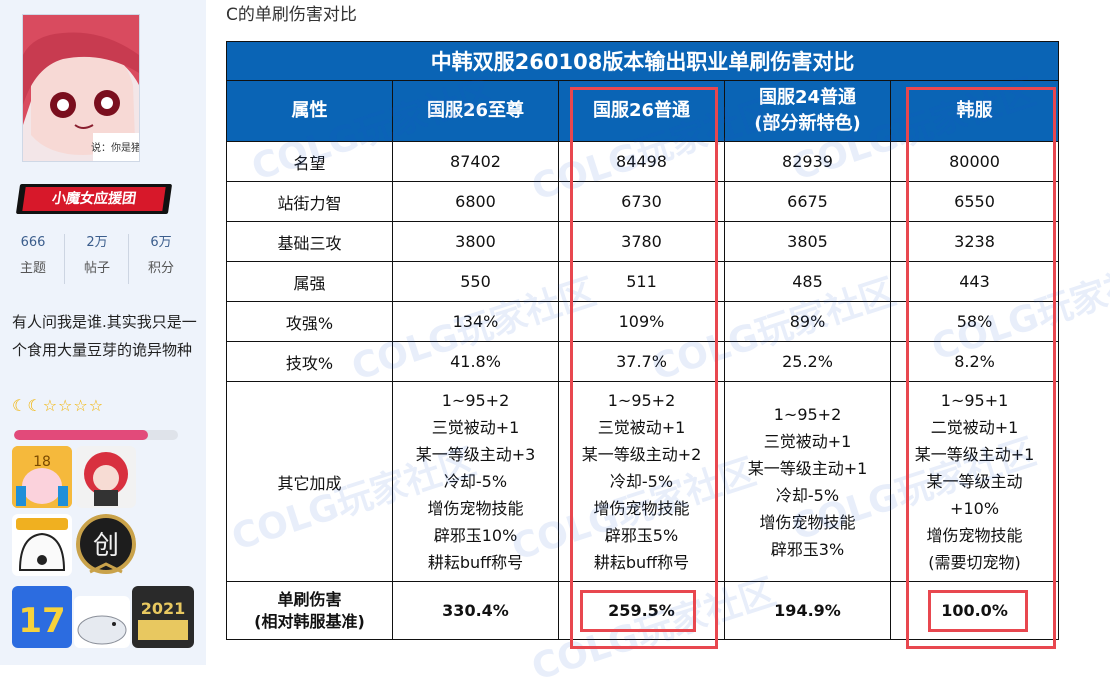 The height and width of the screenshot is (691, 1110). I want to click on medal-2021-icon: 2021, so click(163, 617).